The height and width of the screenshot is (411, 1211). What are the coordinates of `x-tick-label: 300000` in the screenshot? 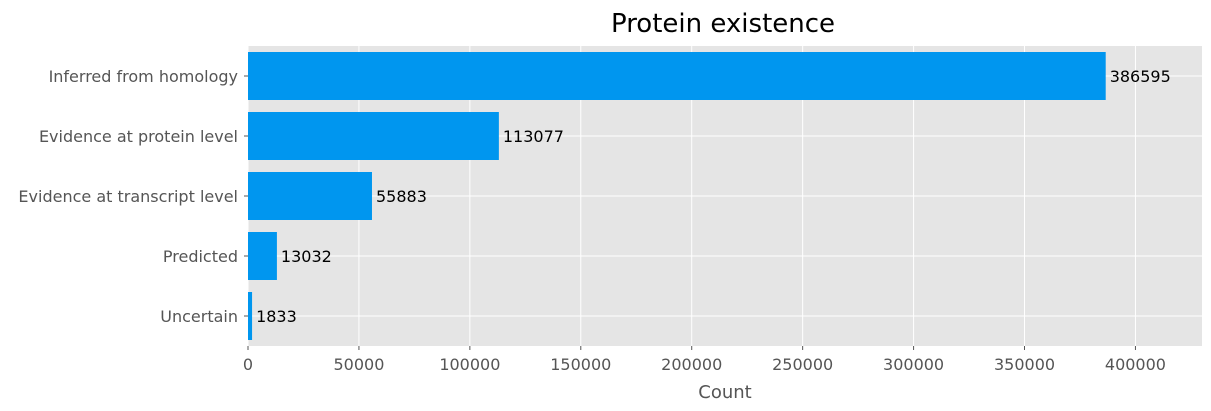 It's located at (913, 364).